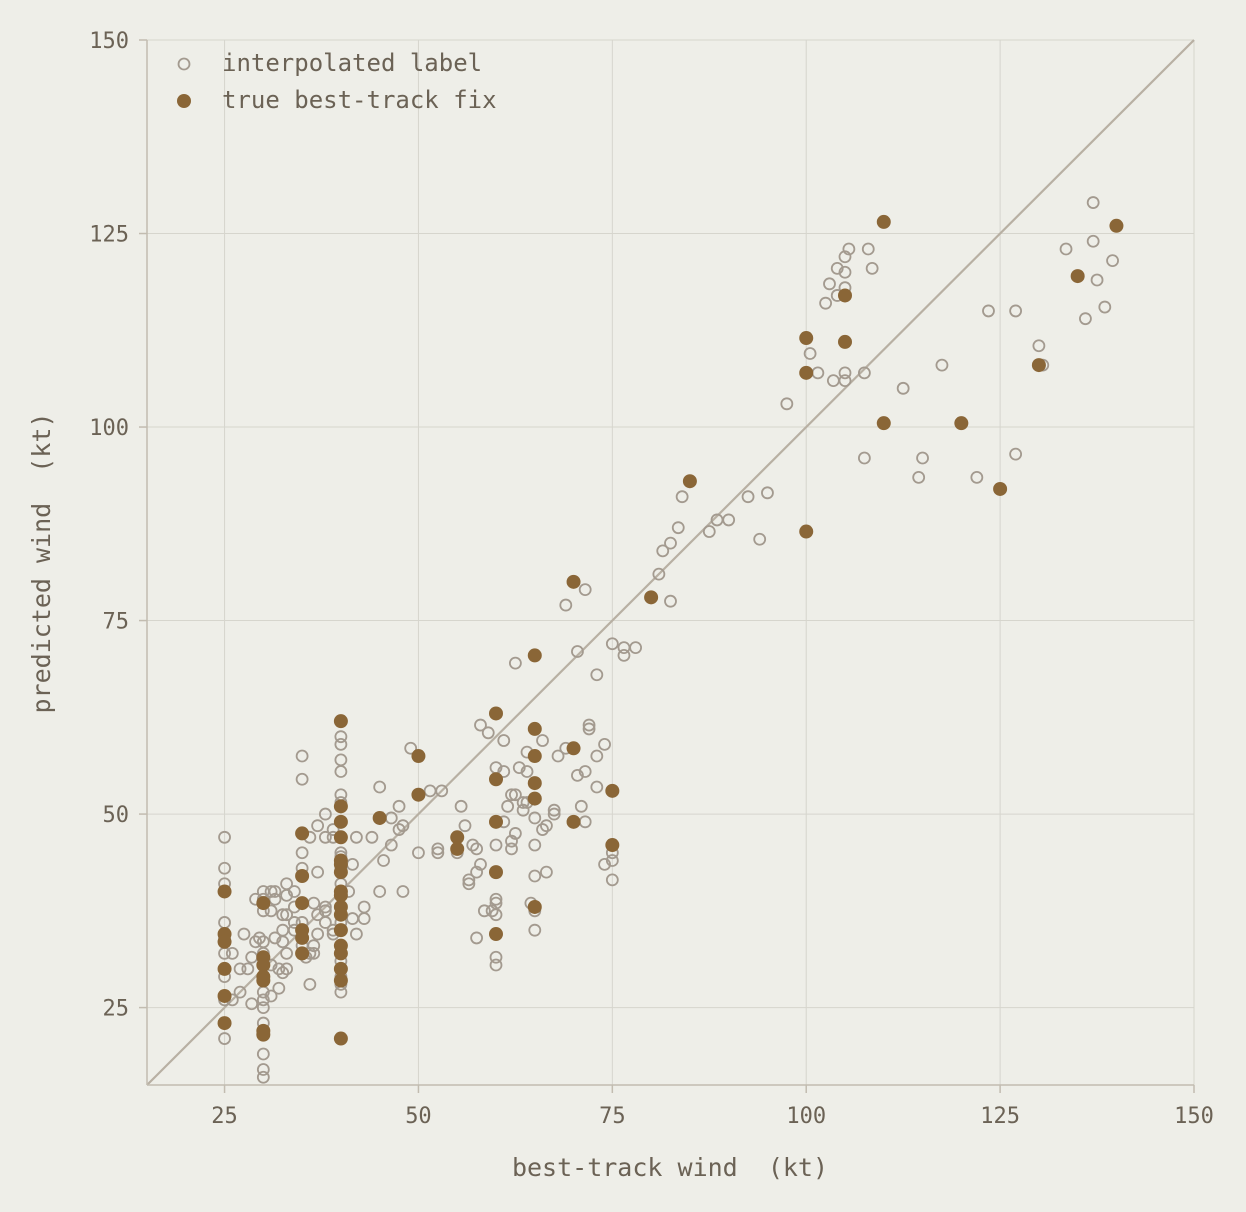  I want to click on legend-label-interpolated: interpolated label, so click(352, 63).